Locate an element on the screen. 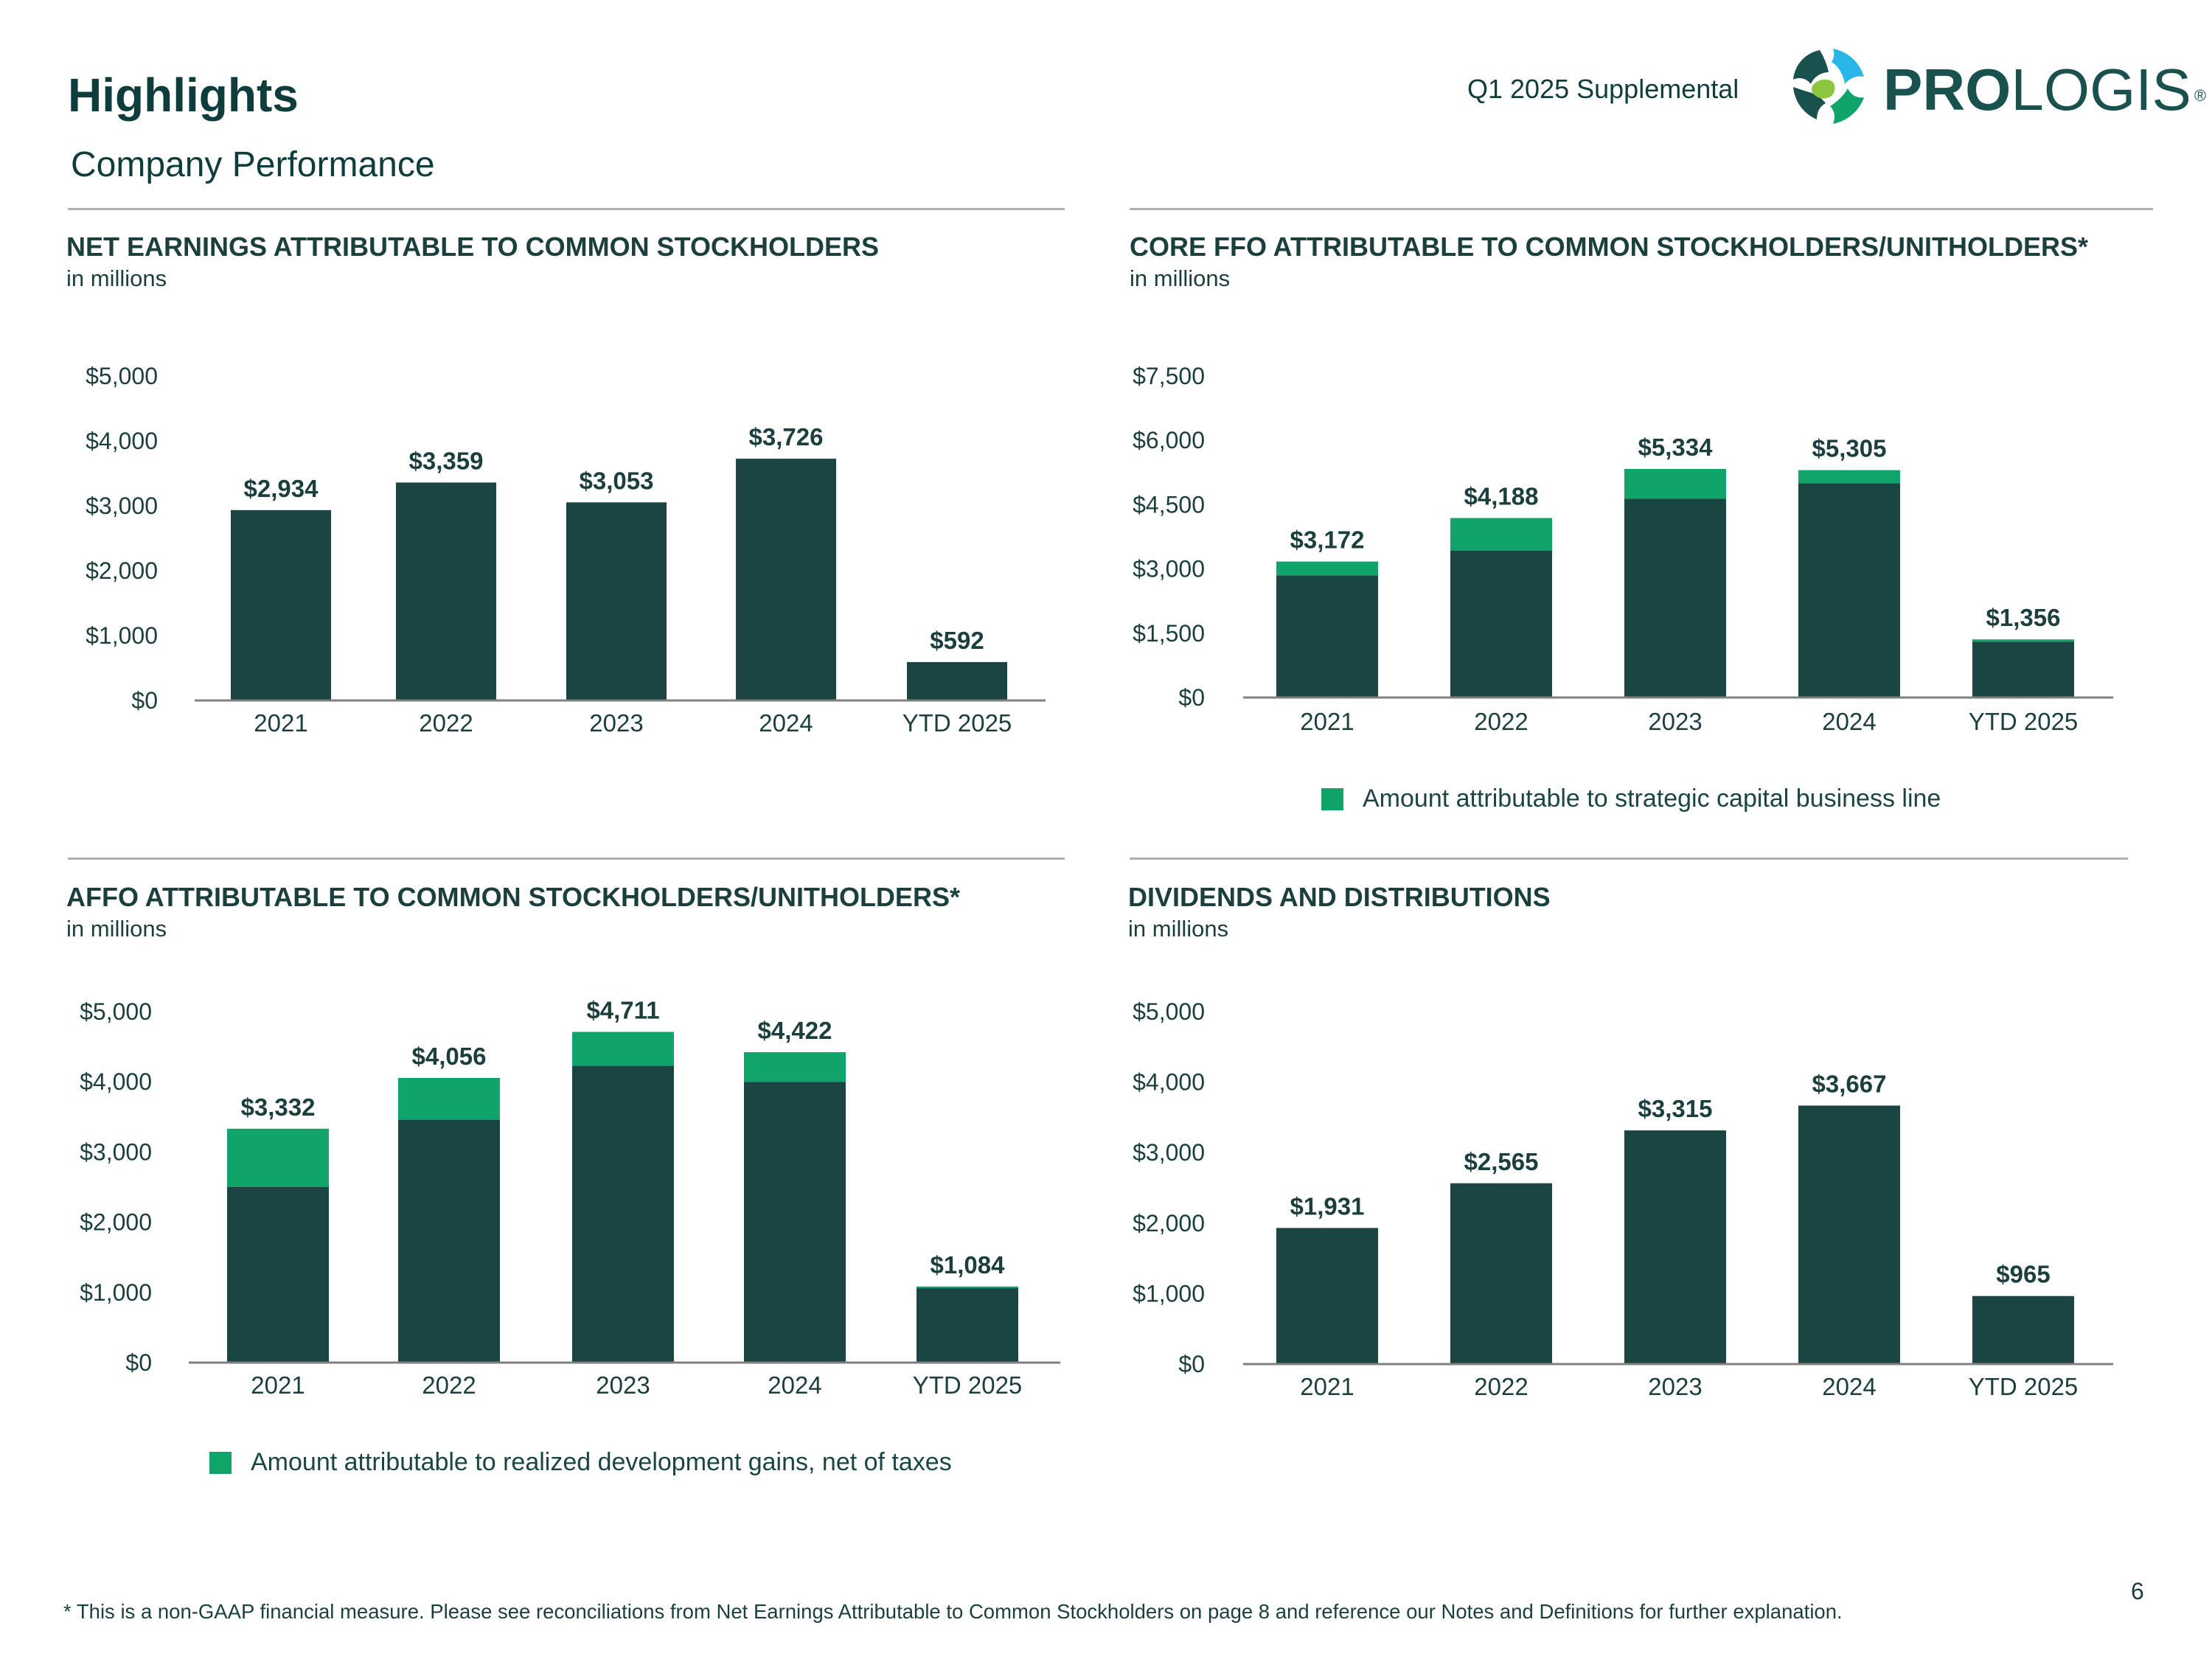 The height and width of the screenshot is (1659, 2212). affo-data-label: $4,422 is located at coordinates (795, 1030).